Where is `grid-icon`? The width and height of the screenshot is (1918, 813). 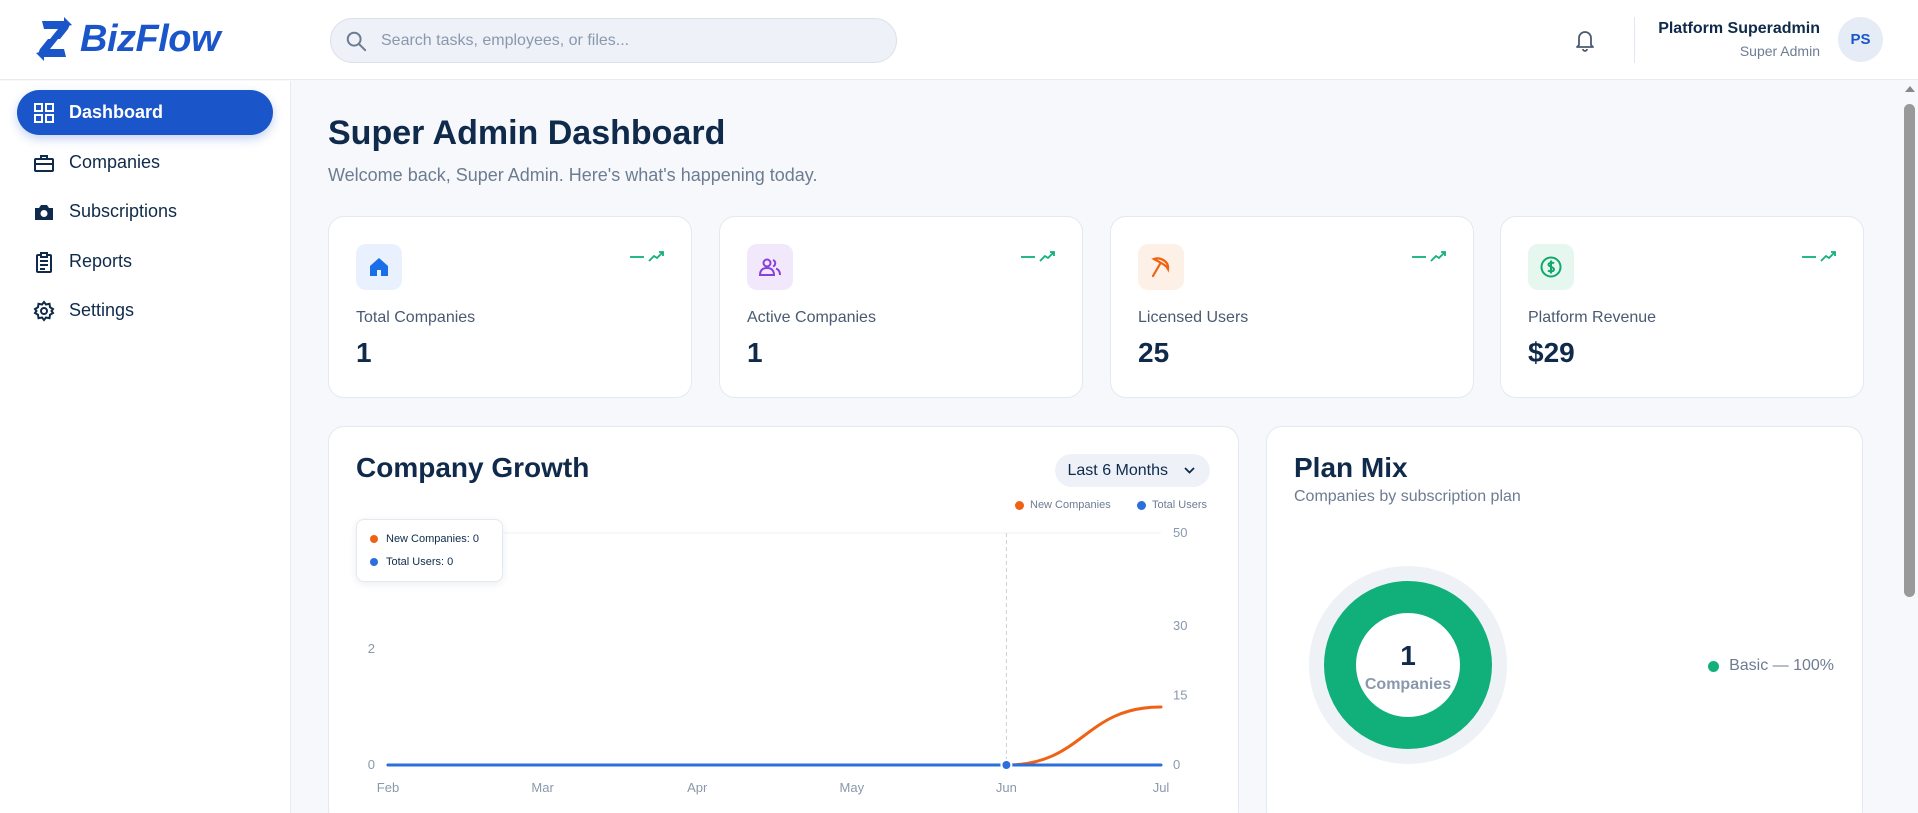
grid-icon is located at coordinates (44, 112).